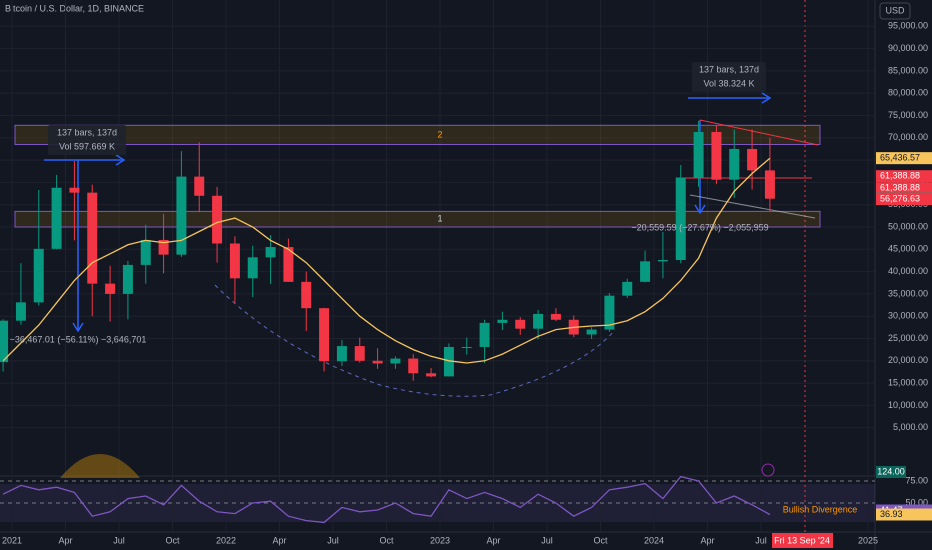 The height and width of the screenshot is (550, 932). Describe the element at coordinates (87, 146) in the screenshot. I see `annotation: Vol 597.669 K` at that location.